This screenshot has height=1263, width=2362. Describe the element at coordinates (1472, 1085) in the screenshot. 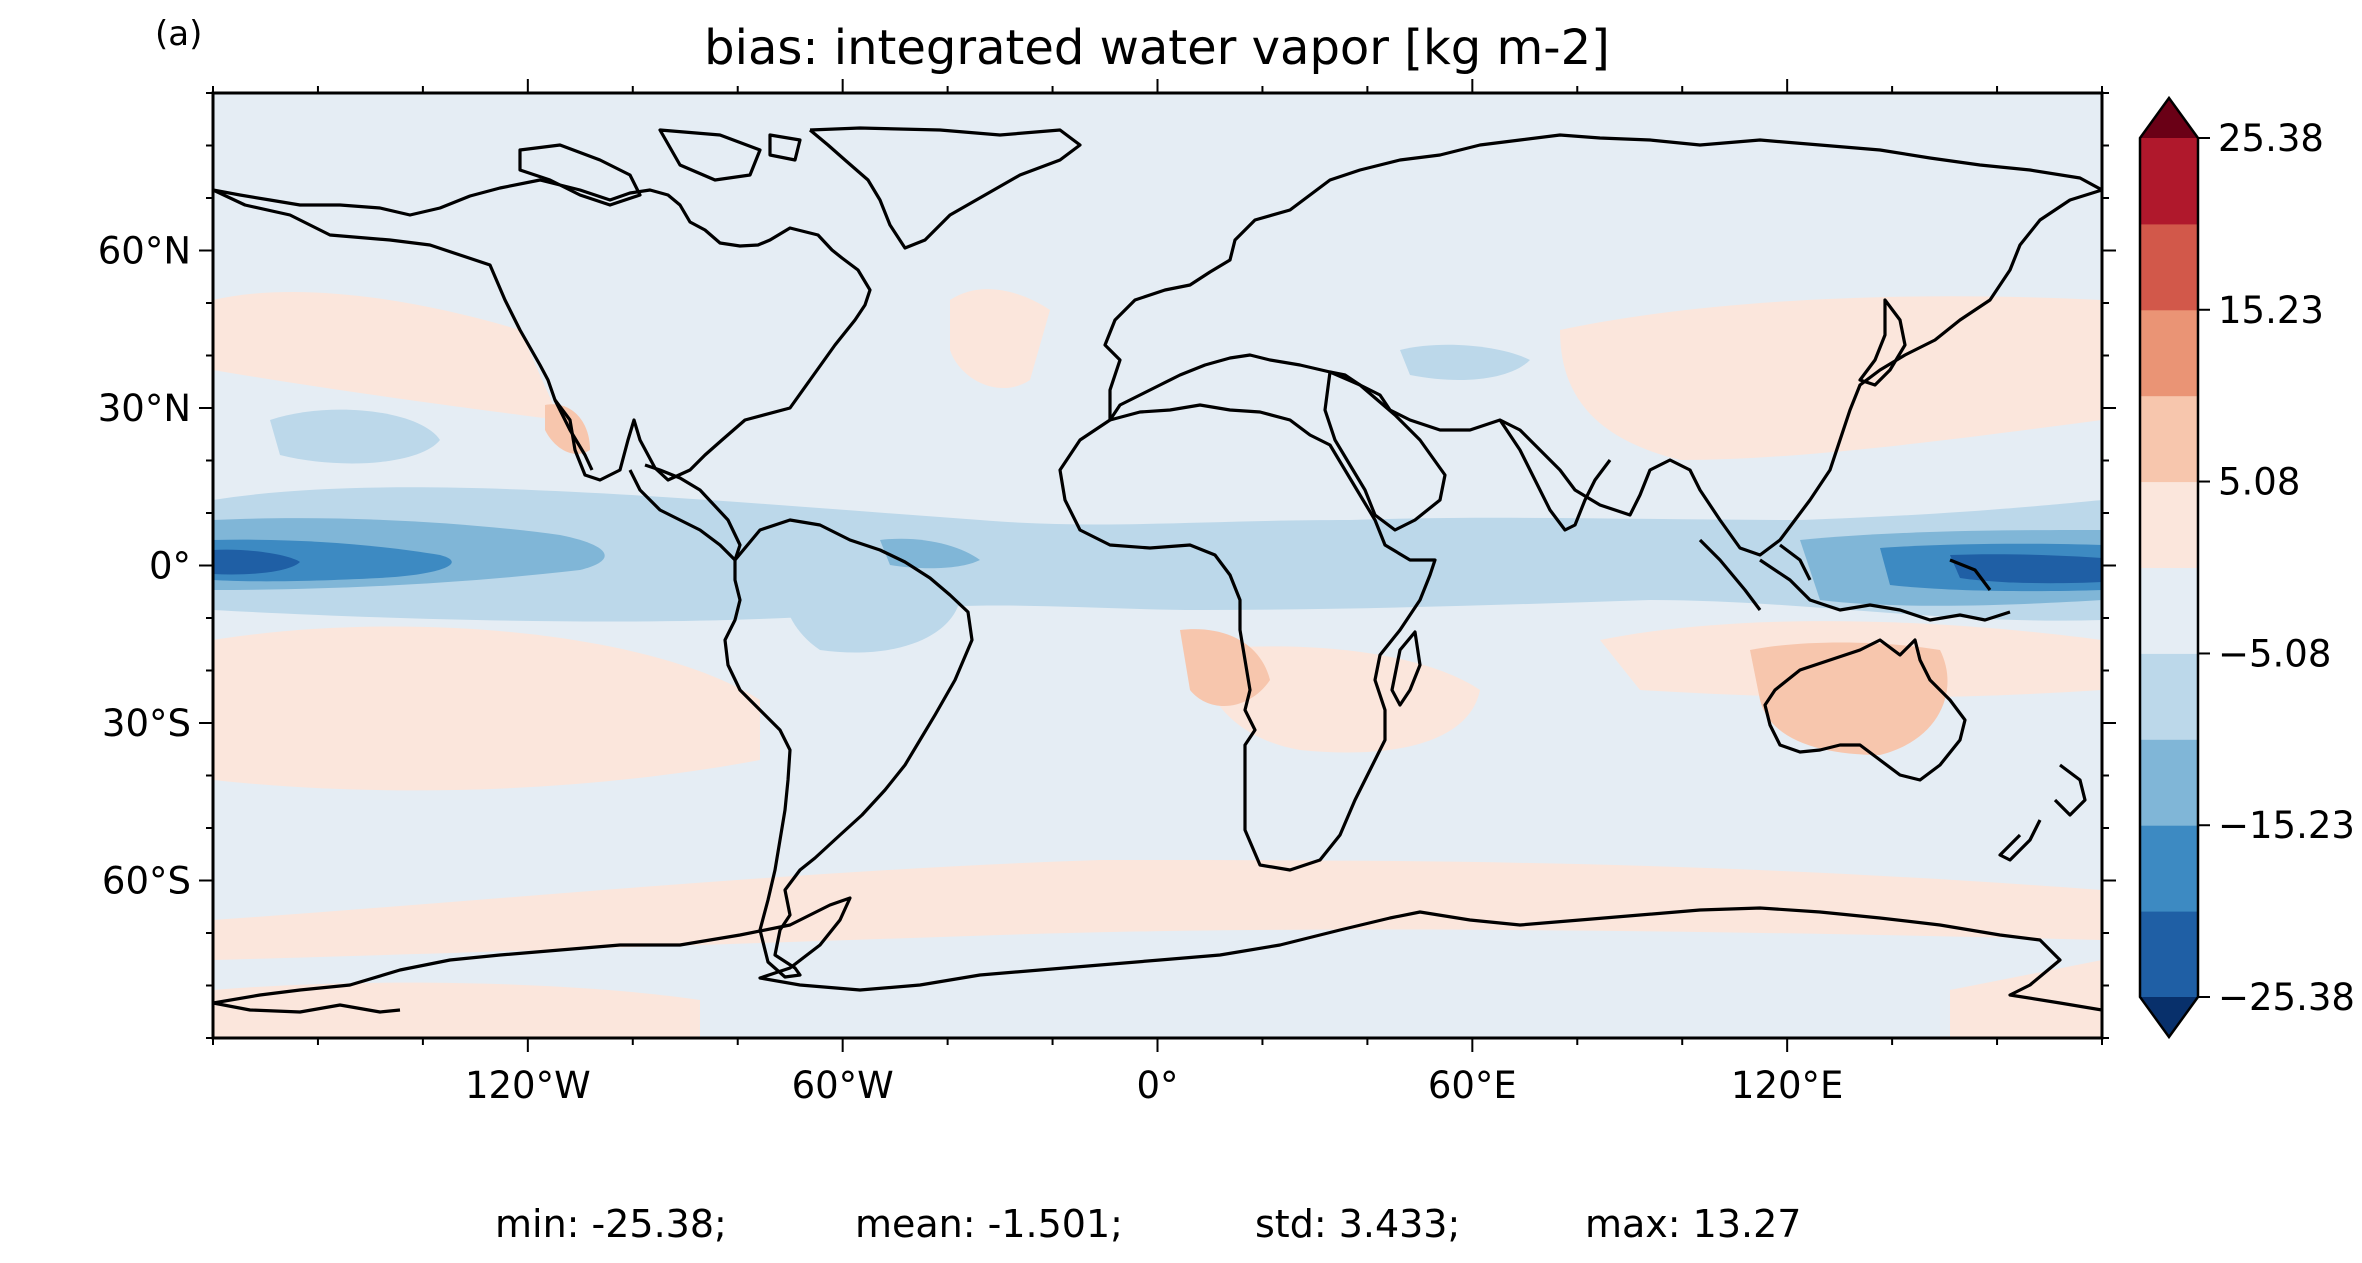

I see `lon-tick-label: 60°E` at that location.